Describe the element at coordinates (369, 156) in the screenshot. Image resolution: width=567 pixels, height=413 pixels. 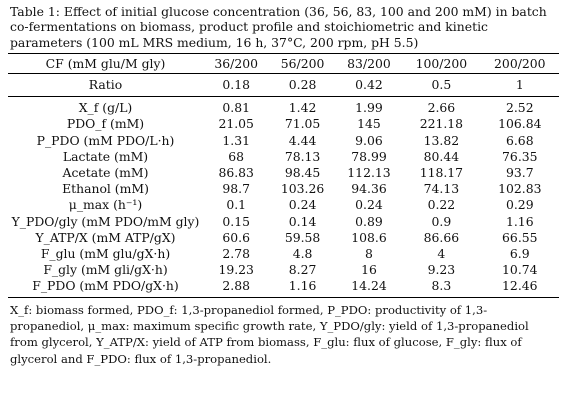
I see `table-cell: 78.99` at that location.